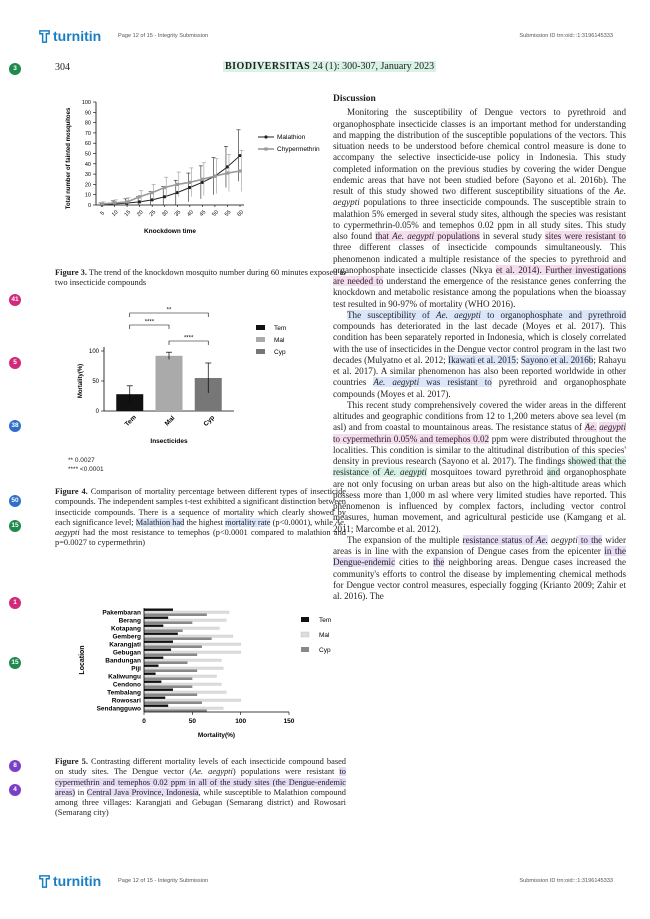  I want to click on similarity-marker: 1, so click(15, 603).